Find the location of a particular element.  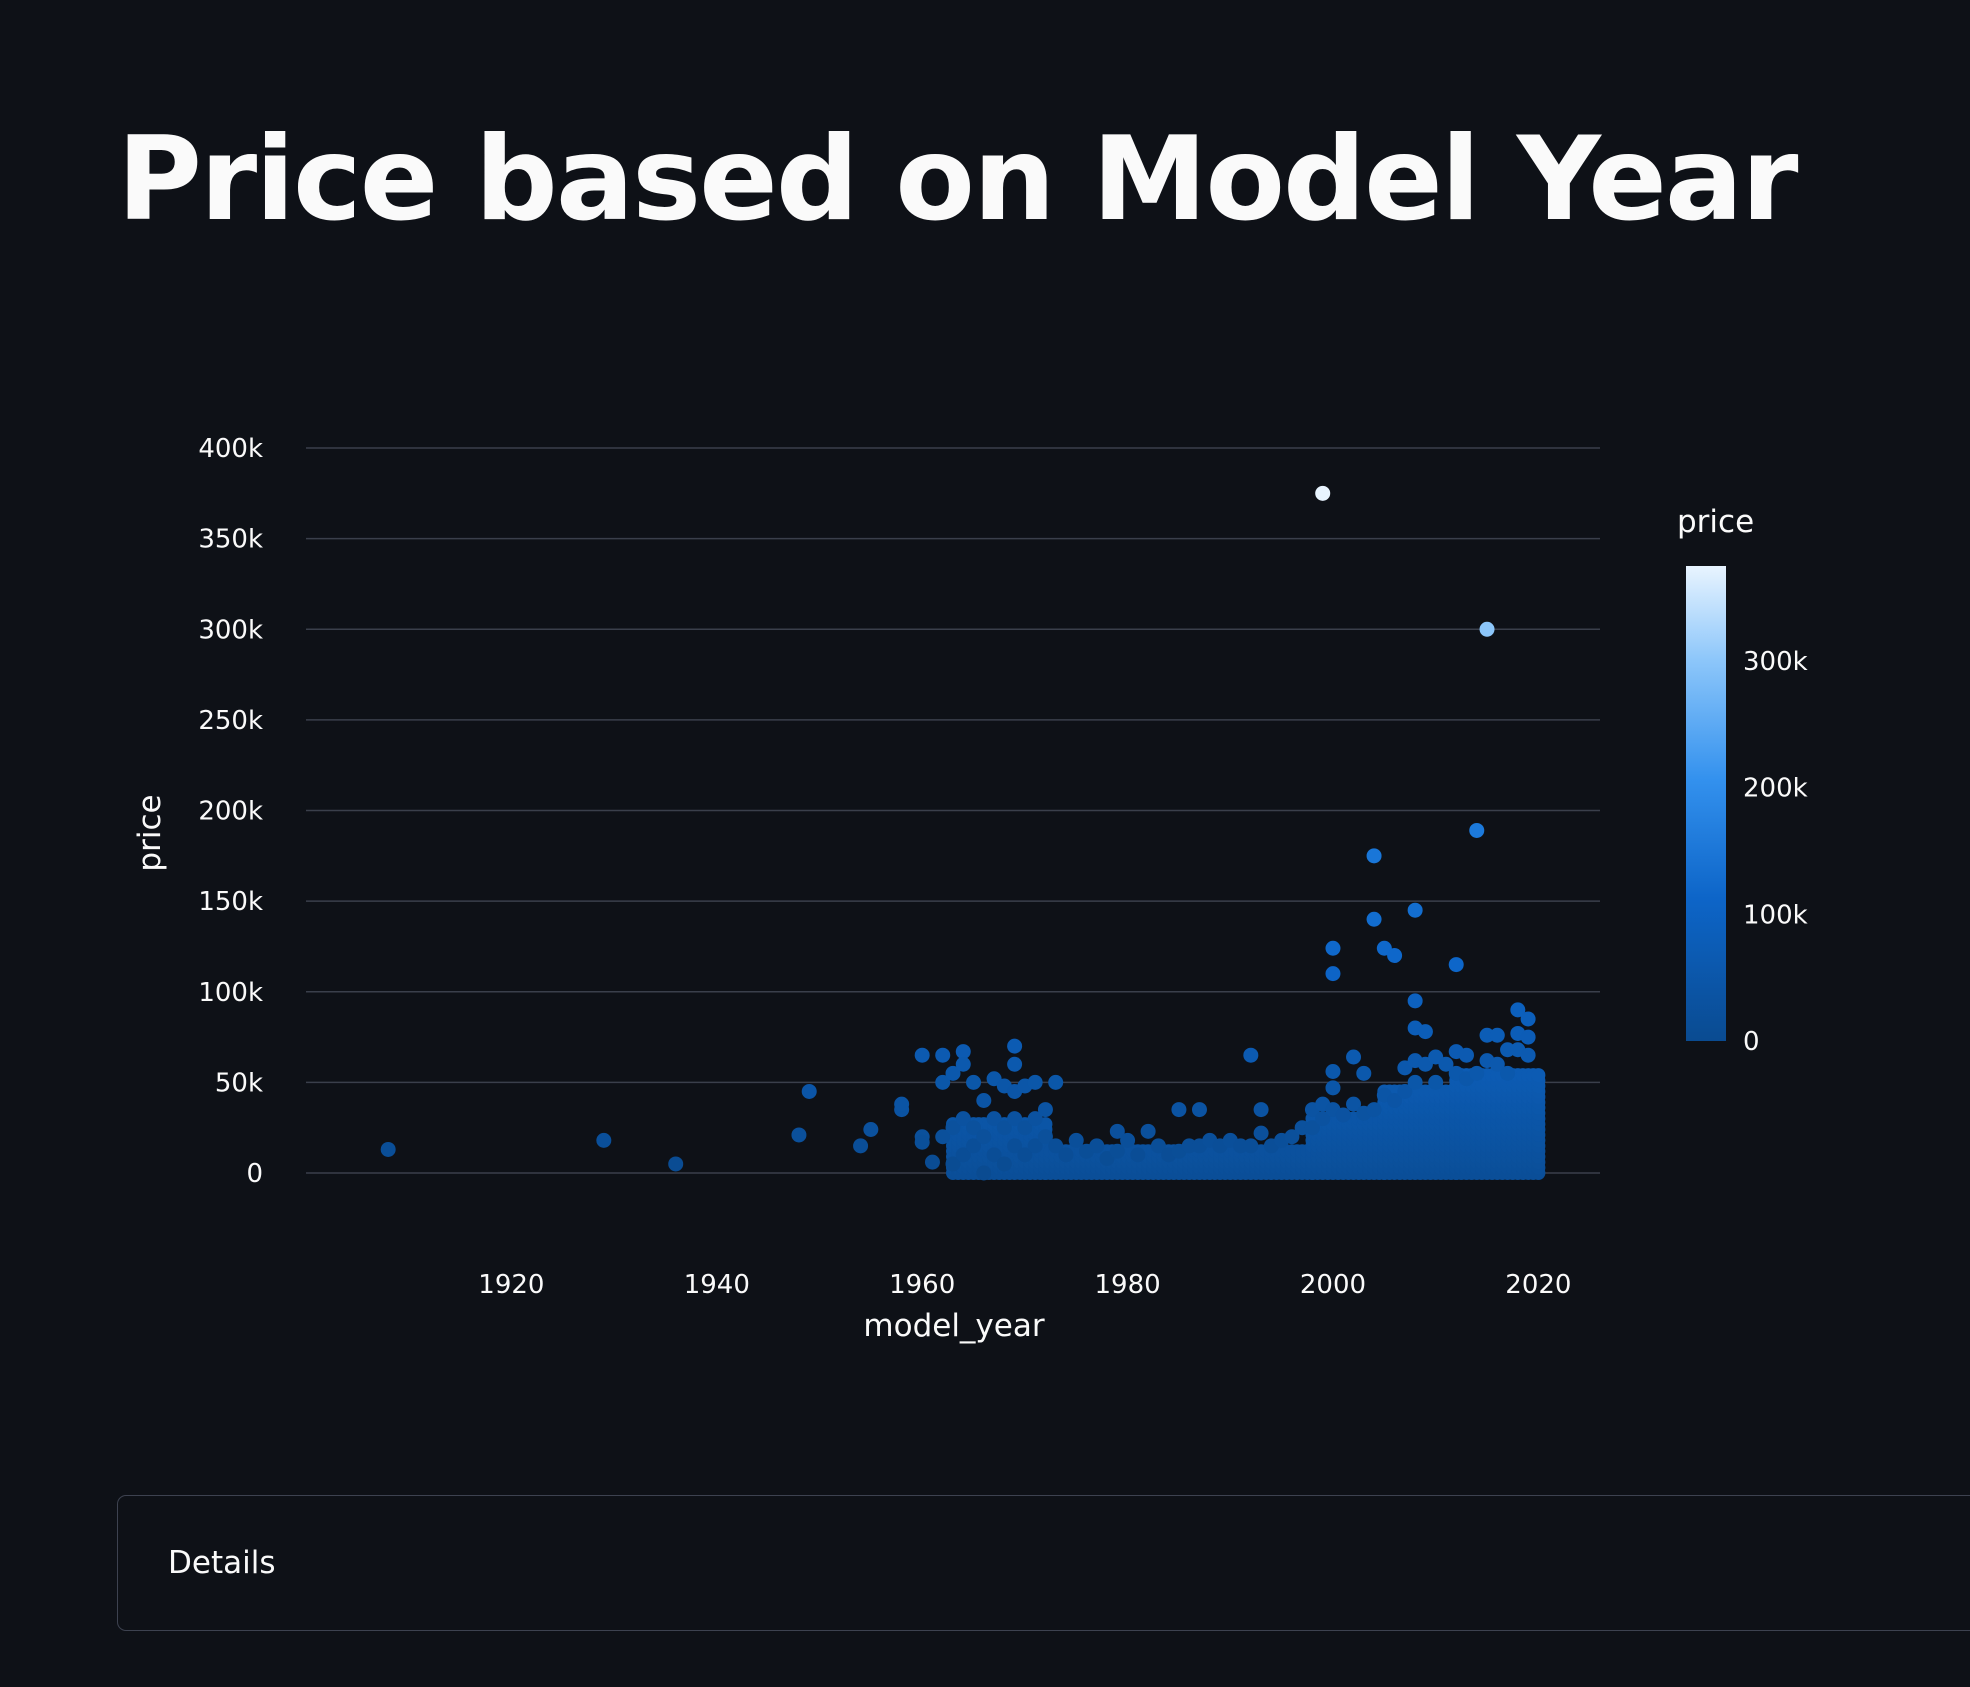

details-expander: Details is located at coordinates (1043, 1563).